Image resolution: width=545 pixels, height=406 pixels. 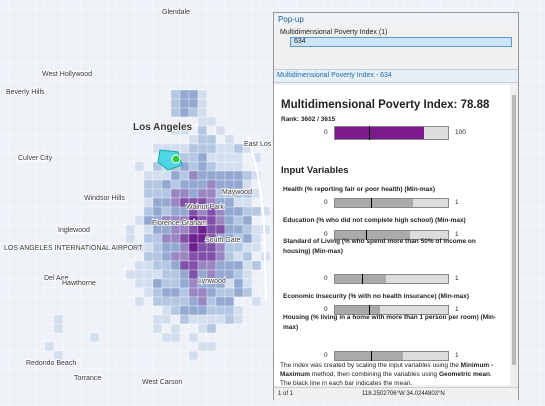 What do you see at coordinates (391, 279) in the screenshot?
I see `bar-track` at bounding box center [391, 279].